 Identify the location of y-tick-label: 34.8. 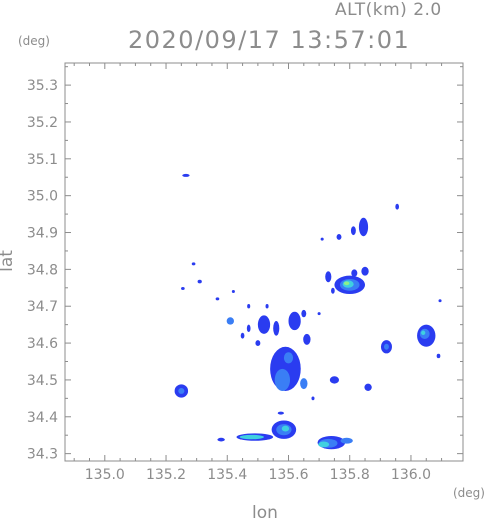
(42, 270).